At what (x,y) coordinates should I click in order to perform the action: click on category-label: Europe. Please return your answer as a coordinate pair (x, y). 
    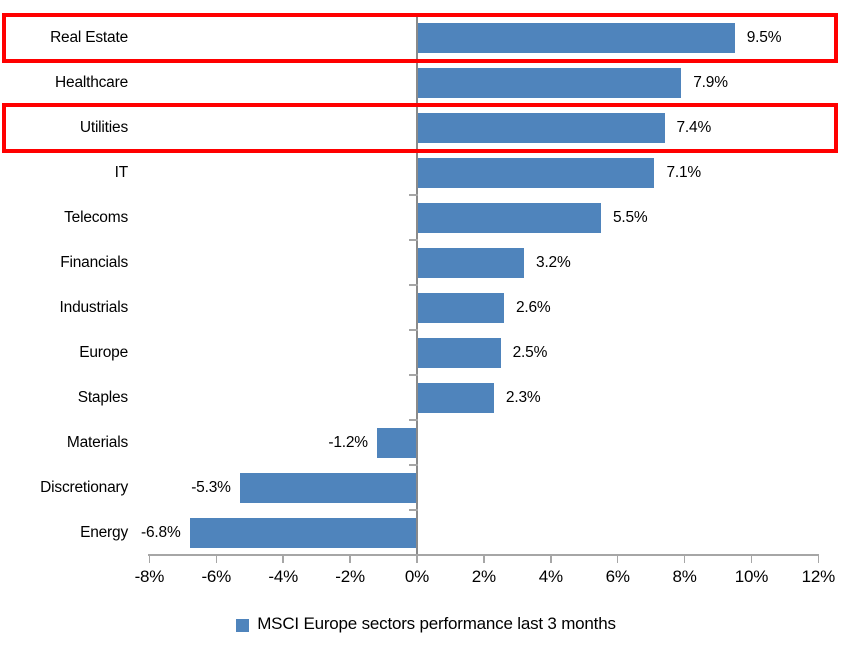
    Looking at the image, I should click on (103, 352).